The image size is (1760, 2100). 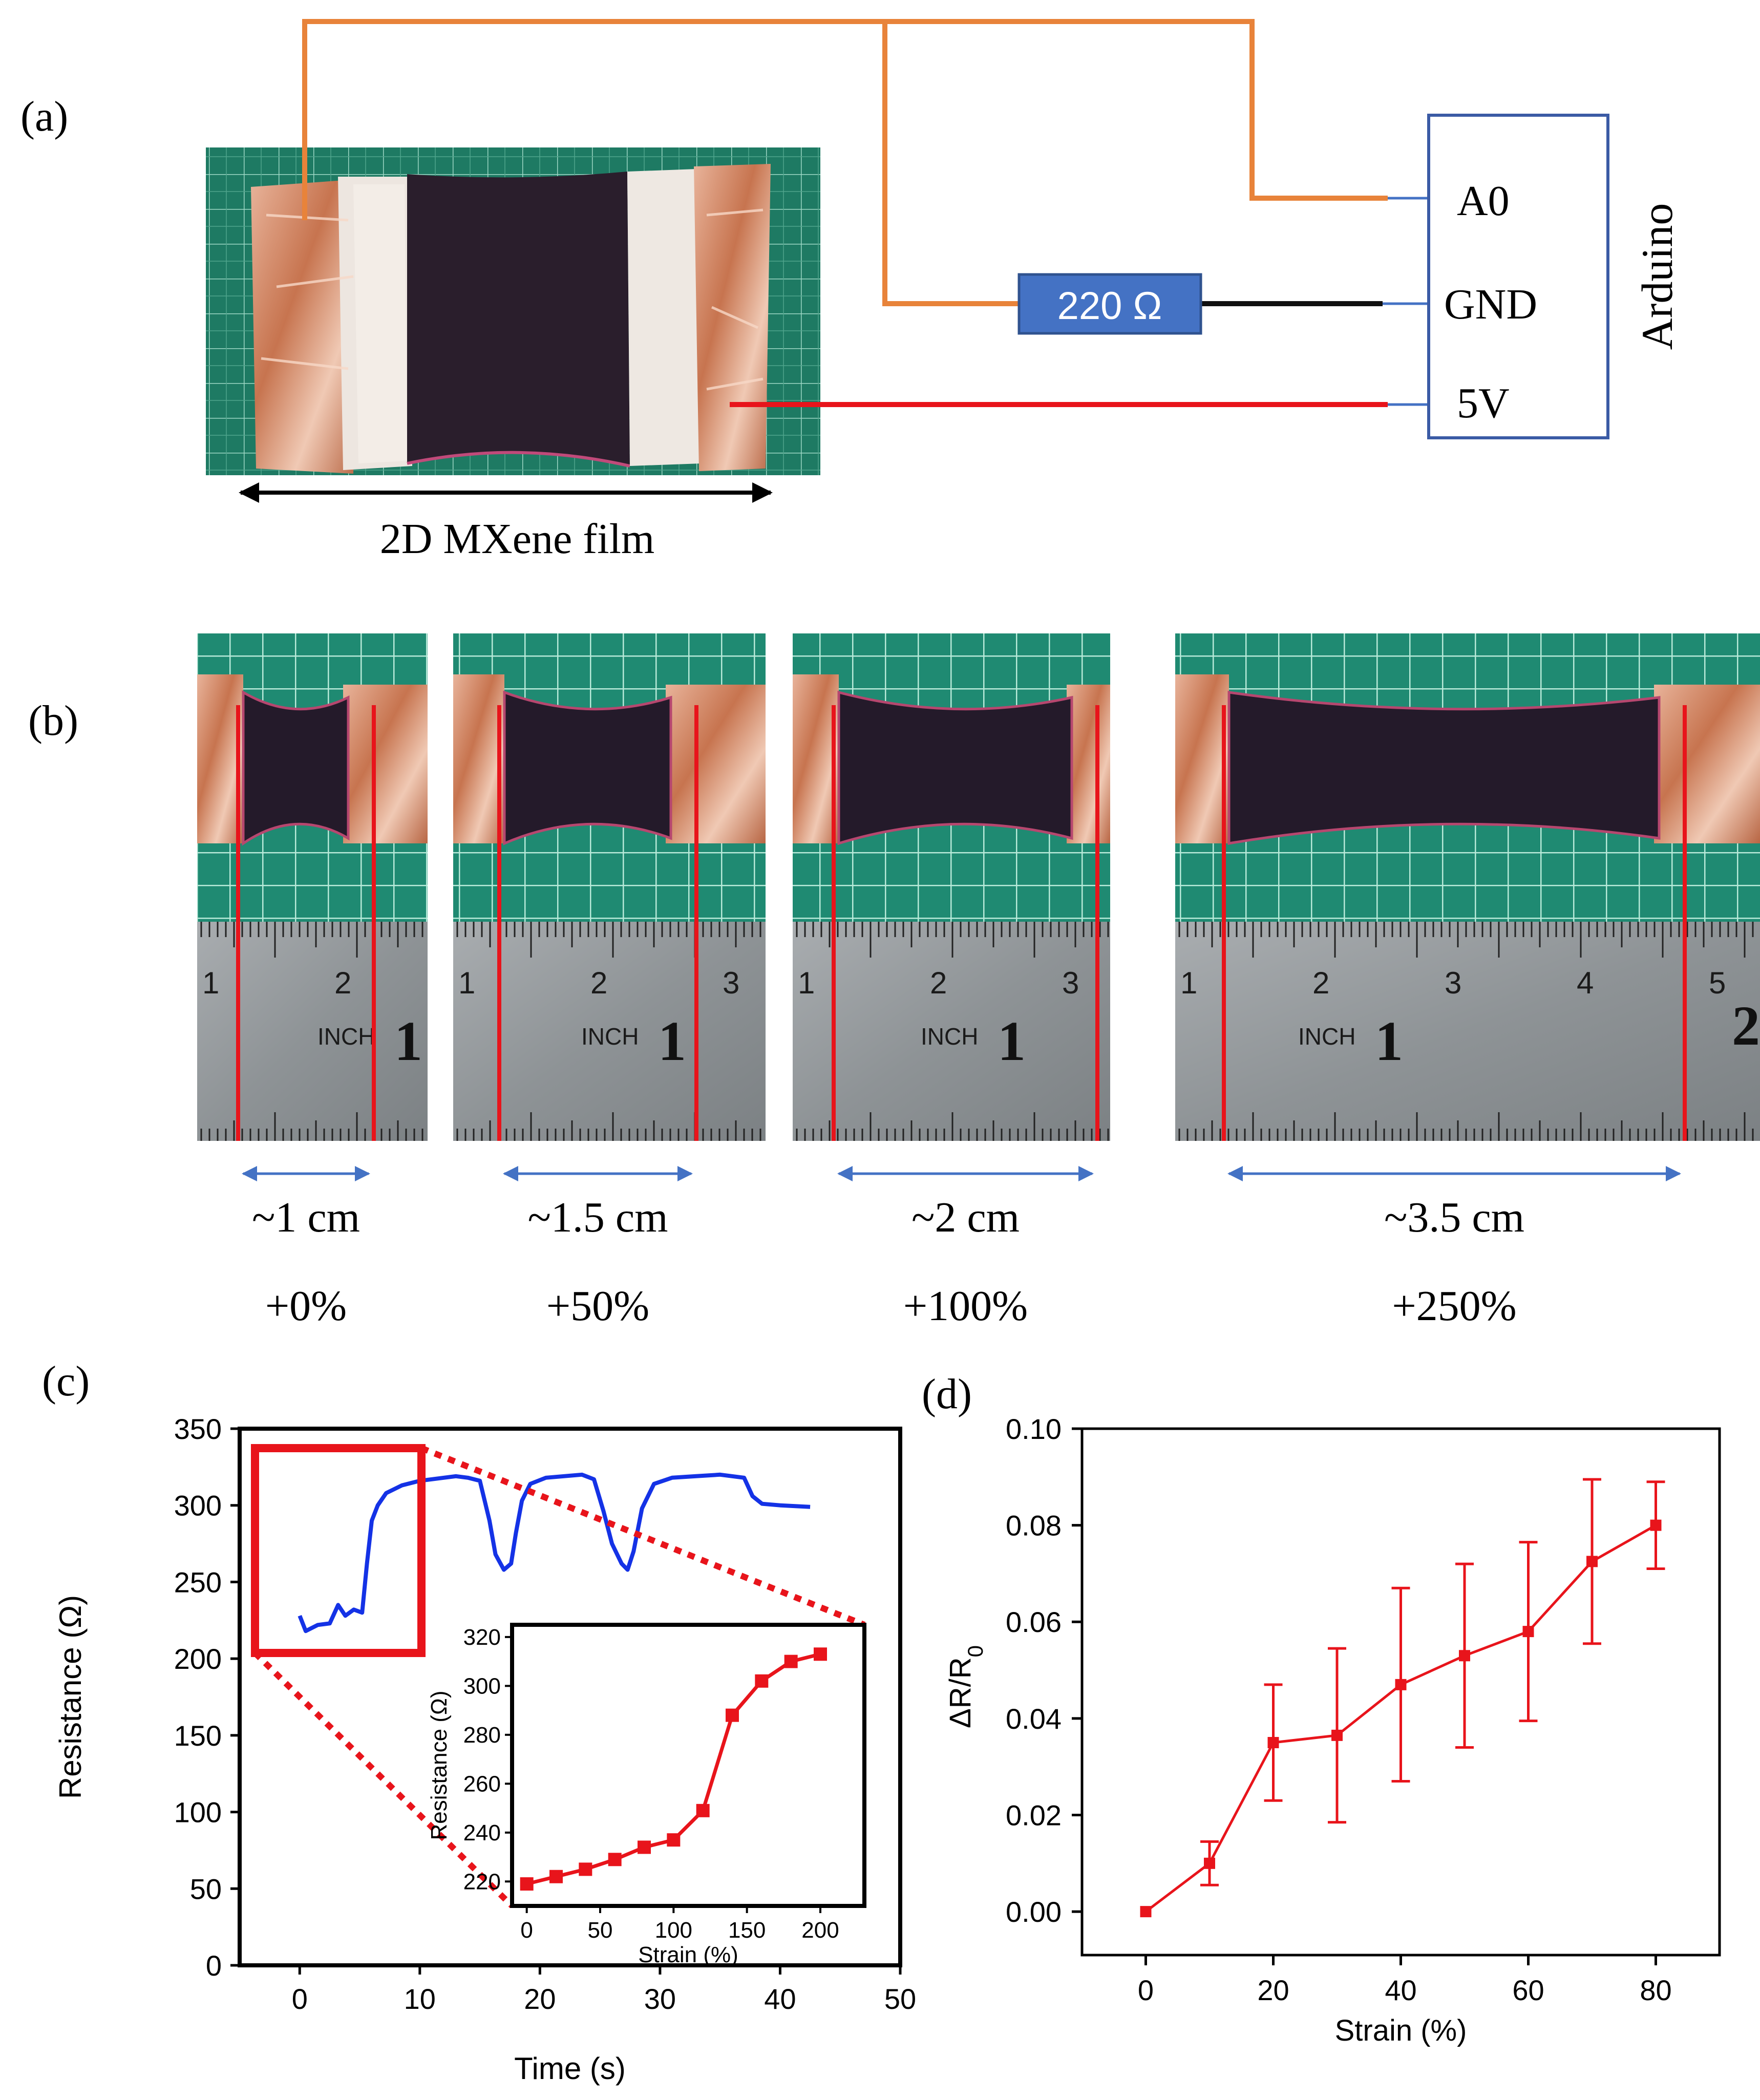 What do you see at coordinates (198, 1506) in the screenshot?
I see `y-tick-label: 300` at bounding box center [198, 1506].